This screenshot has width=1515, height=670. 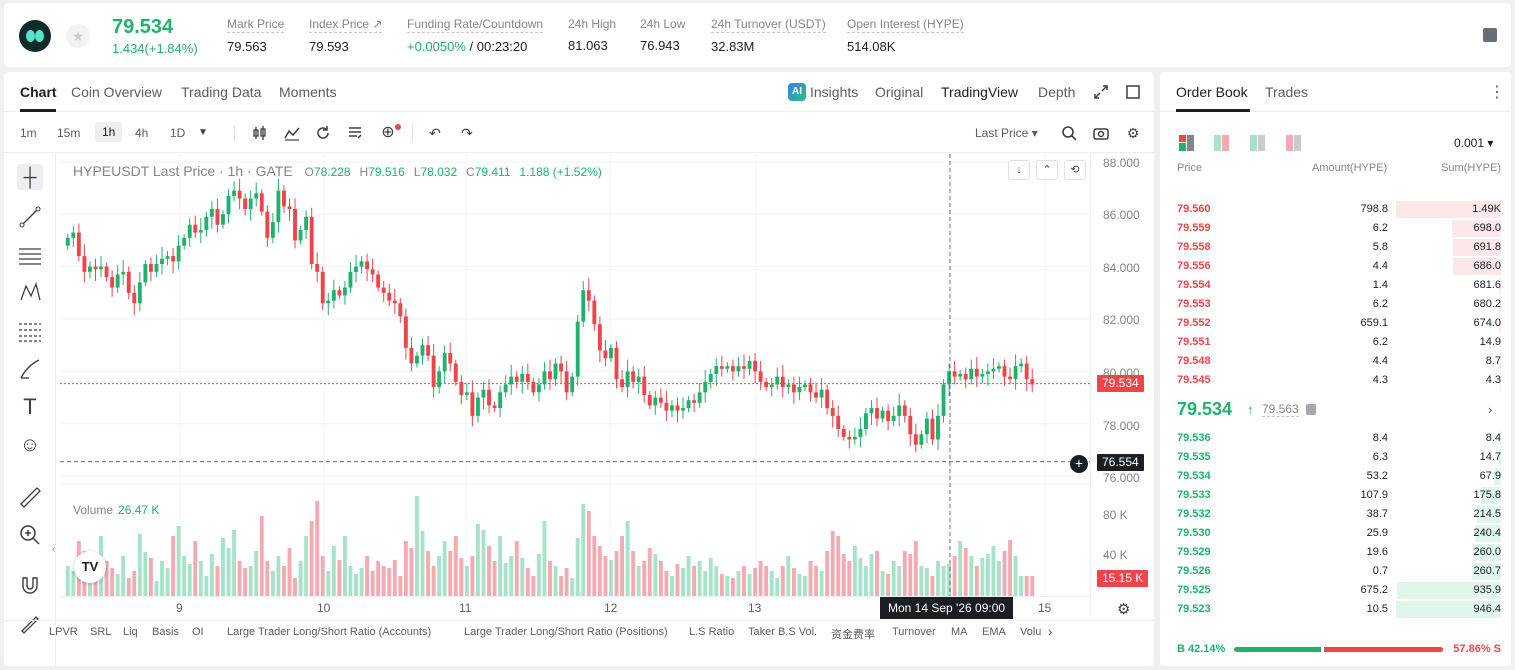 What do you see at coordinates (1335, 380) in the screenshot?
I see `ask-row: 79.545 4.3 4.3` at bounding box center [1335, 380].